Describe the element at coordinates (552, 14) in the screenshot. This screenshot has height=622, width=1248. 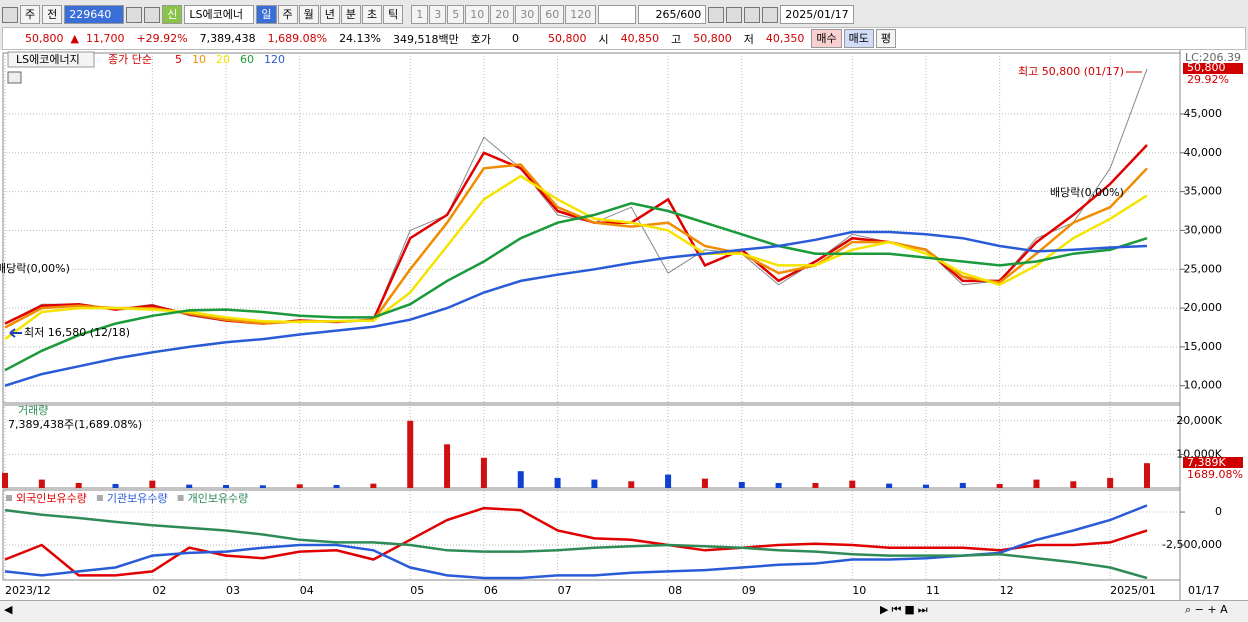
I see `interval-button: 60` at that location.